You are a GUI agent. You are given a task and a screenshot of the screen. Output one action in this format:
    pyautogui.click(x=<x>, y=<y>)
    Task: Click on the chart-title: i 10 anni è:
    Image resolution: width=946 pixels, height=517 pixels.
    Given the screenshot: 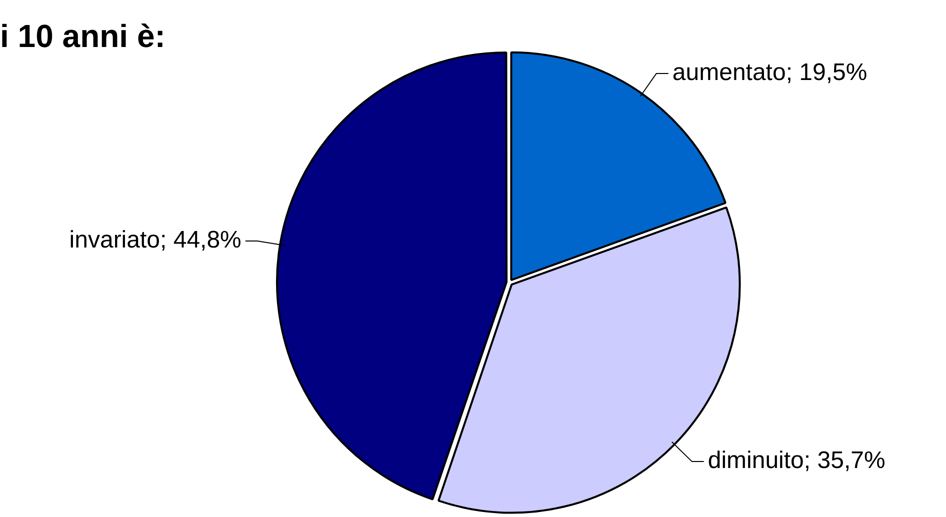 What is the action you would take?
    pyautogui.click(x=83, y=36)
    